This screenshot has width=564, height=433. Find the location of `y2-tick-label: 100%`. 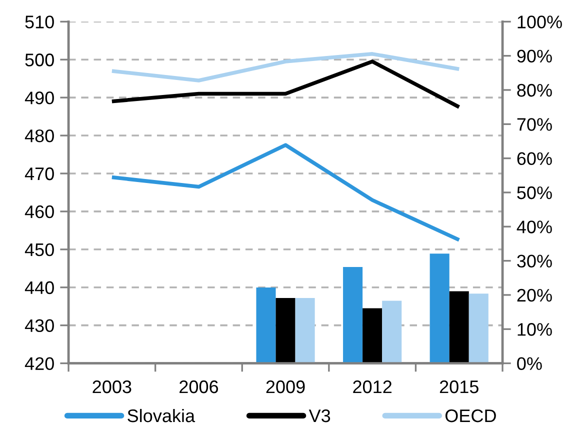

y2-tick-label: 100% is located at coordinates (540, 22).